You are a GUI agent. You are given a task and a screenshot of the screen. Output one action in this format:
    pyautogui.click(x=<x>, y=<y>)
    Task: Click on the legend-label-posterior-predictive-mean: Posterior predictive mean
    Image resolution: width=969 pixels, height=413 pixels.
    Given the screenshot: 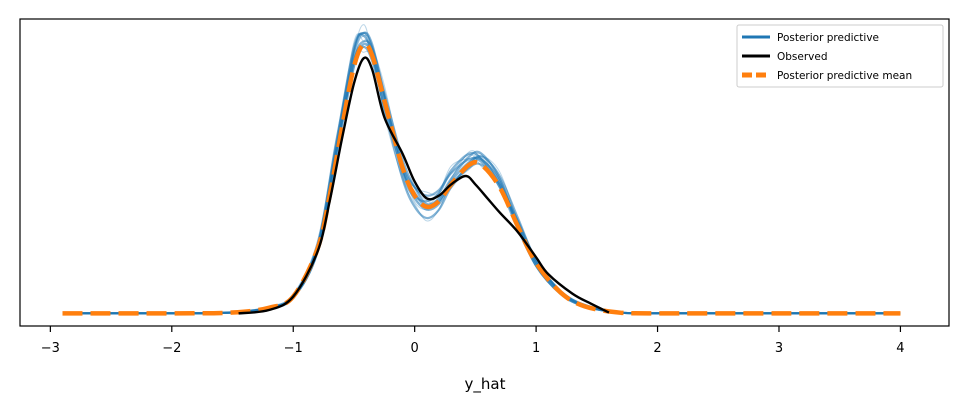 What is the action you would take?
    pyautogui.click(x=844, y=76)
    